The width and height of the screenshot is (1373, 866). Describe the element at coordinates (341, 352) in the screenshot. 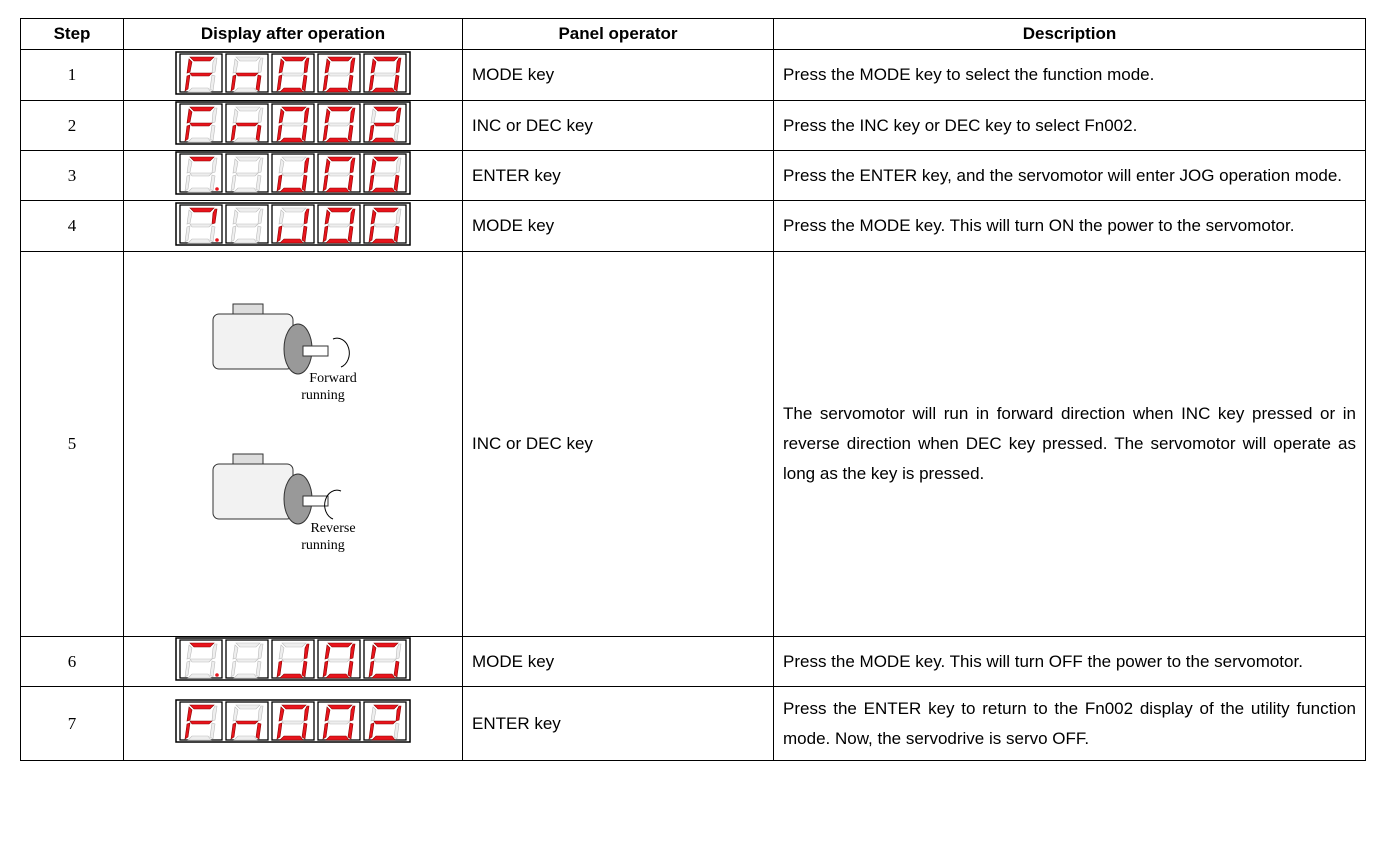

I see `rotation-arrow` at that location.